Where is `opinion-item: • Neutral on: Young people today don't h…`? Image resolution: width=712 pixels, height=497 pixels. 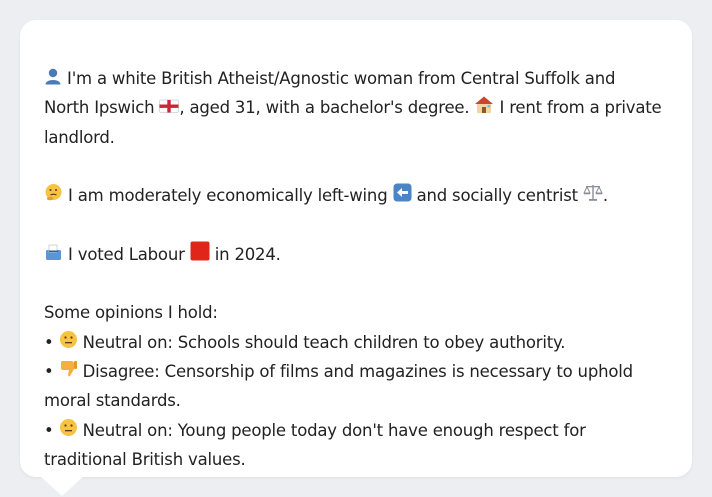 opinion-item: • Neutral on: Young people today don't h… is located at coordinates (356, 430).